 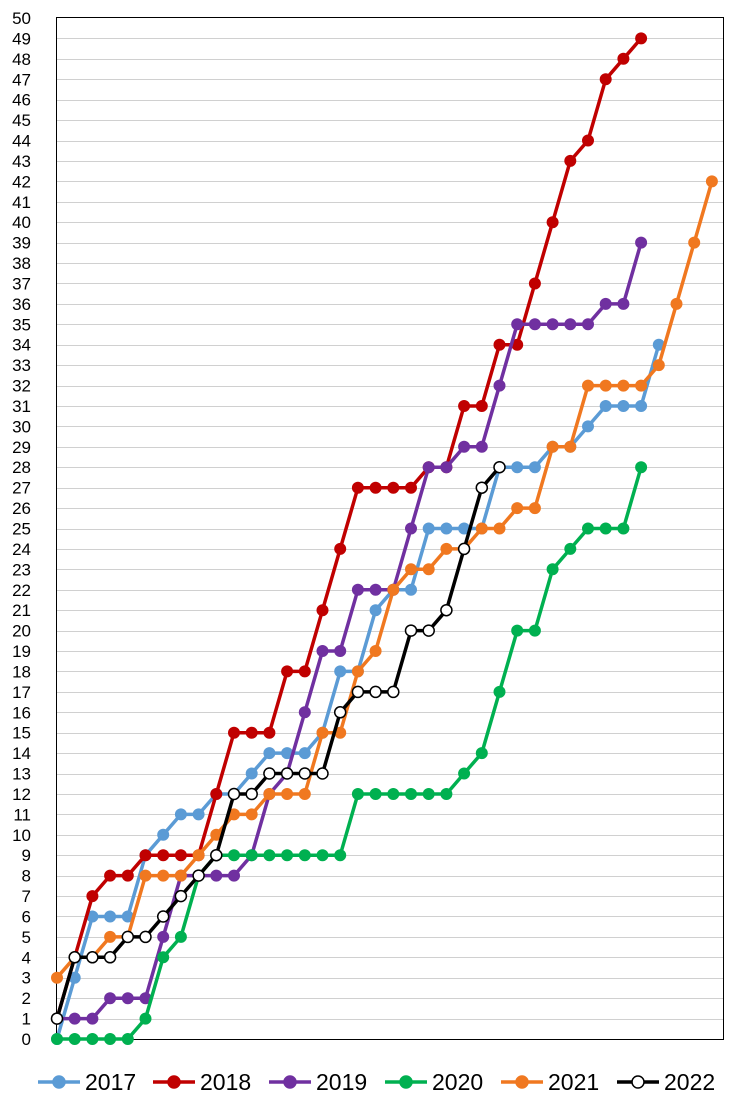 I want to click on y-tick-label: 2, so click(x=26, y=998).